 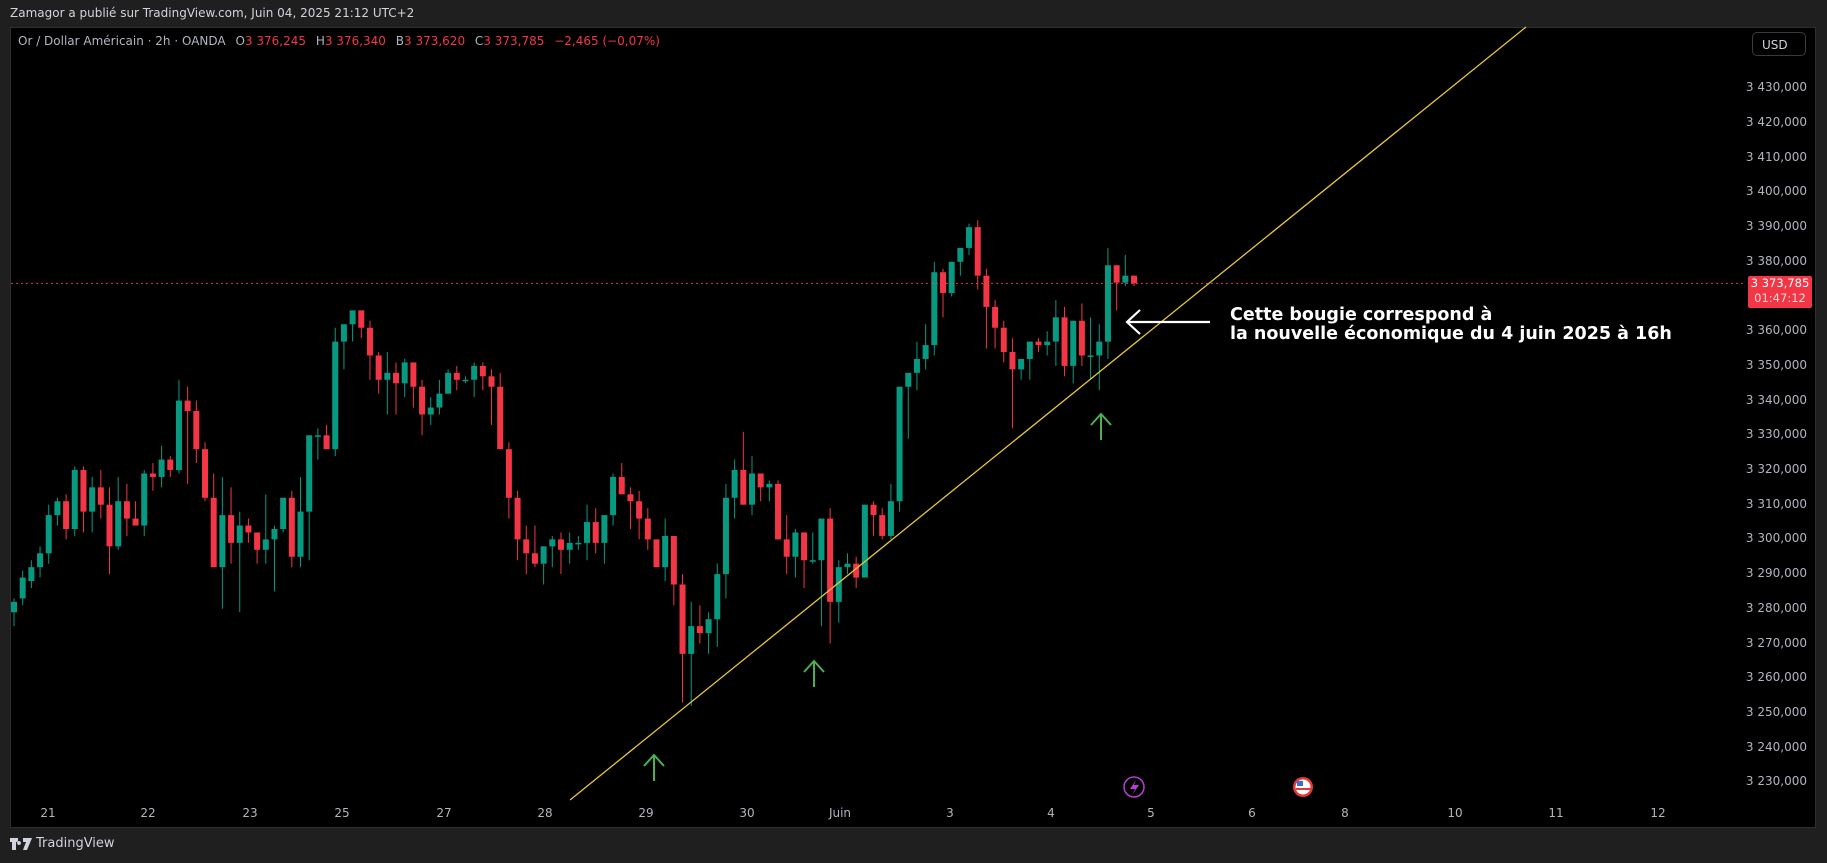 I want to click on price-tick: 3 300,000, so click(x=1776, y=538).